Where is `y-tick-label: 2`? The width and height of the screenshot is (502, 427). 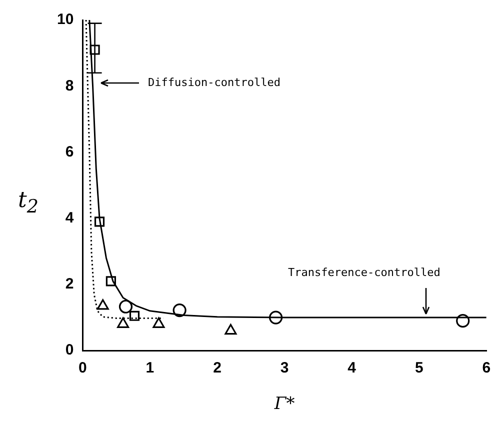
y-tick-label: 2 is located at coordinates (69, 284).